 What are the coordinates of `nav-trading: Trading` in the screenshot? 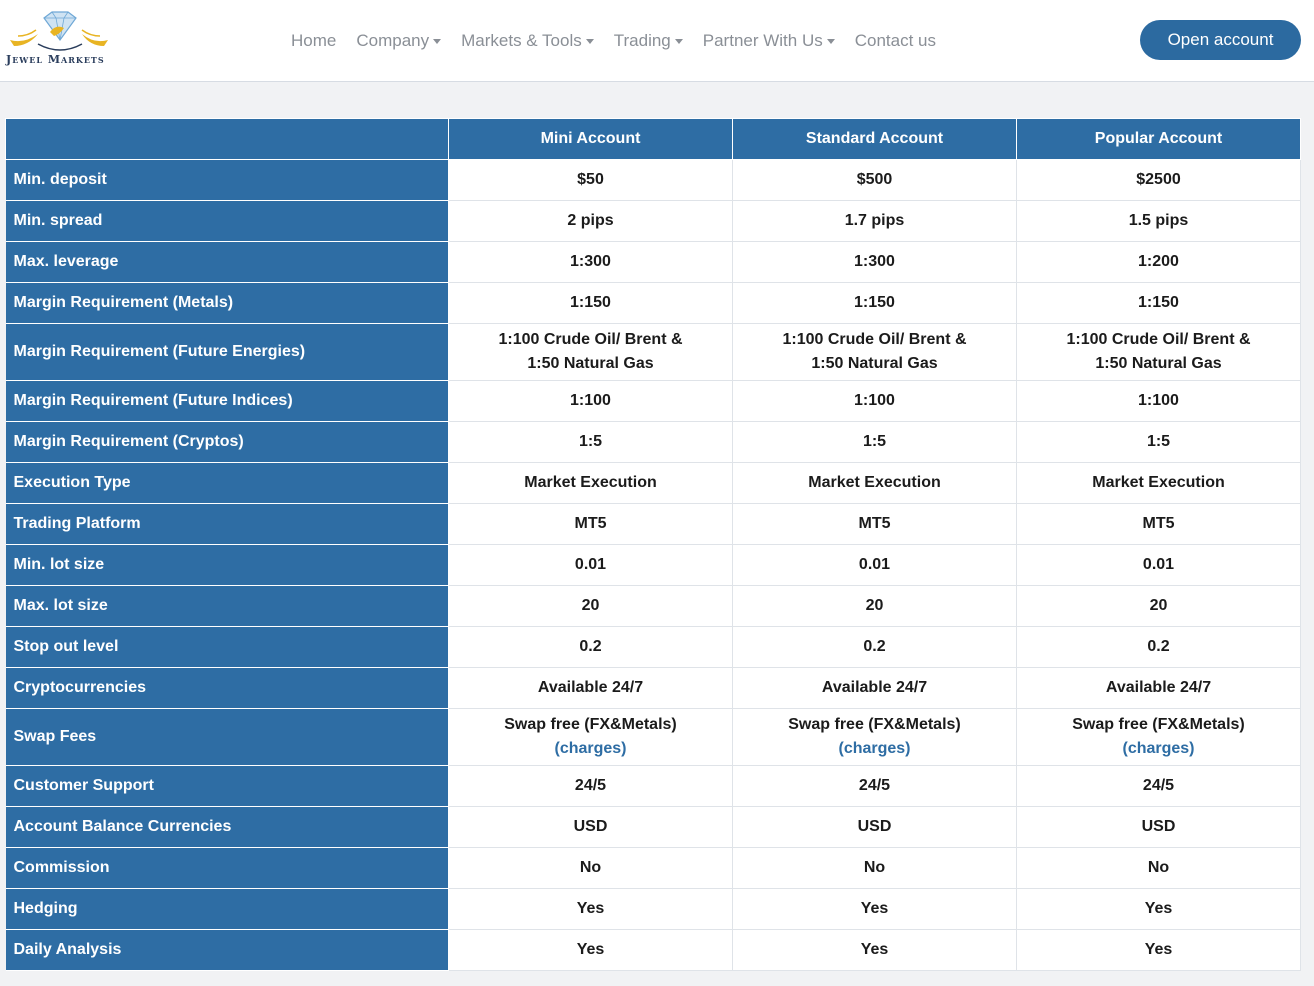 It's located at (648, 41).